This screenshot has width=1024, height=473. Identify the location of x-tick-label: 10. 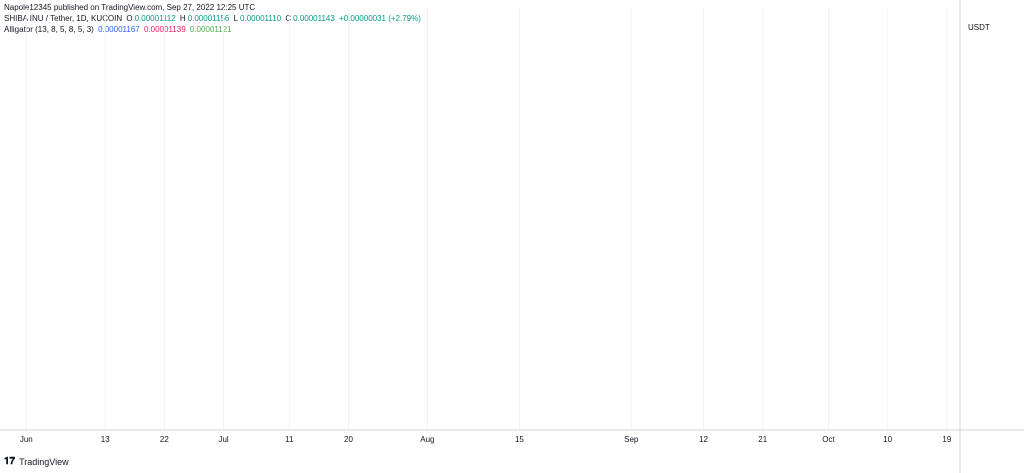
(887, 439).